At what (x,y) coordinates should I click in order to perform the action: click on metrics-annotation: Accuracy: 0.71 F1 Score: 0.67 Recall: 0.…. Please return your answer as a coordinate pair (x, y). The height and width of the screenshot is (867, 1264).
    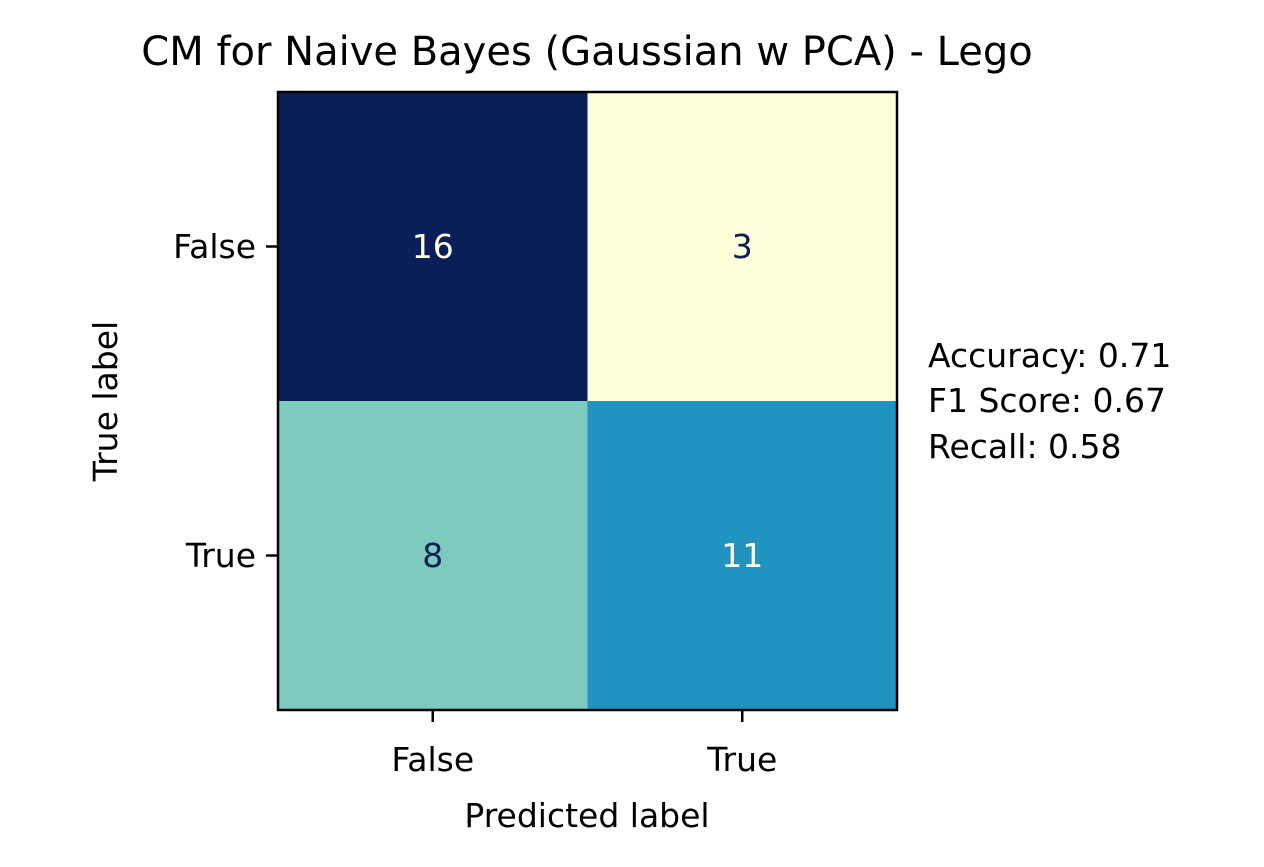
    Looking at the image, I should click on (1049, 401).